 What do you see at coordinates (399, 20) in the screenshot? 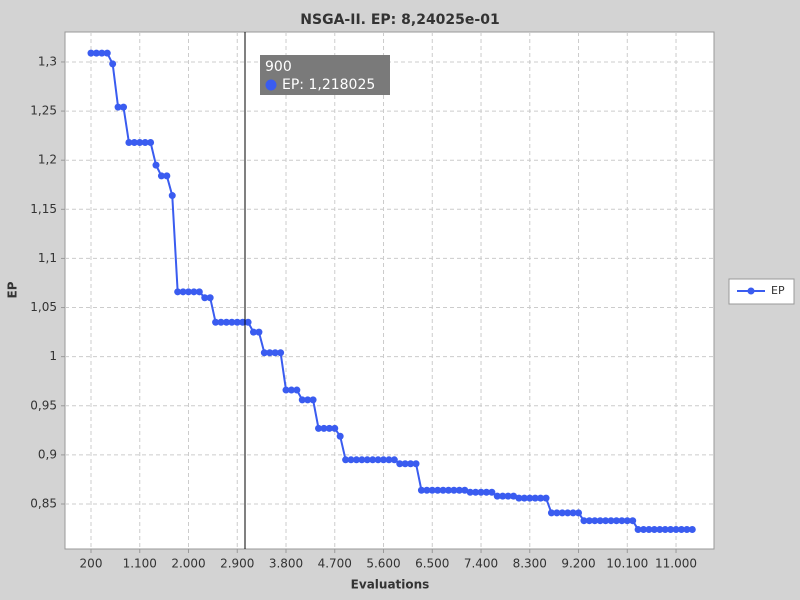
I see `chart-title: NSGA-II. EP: 8,24025e-01` at bounding box center [399, 20].